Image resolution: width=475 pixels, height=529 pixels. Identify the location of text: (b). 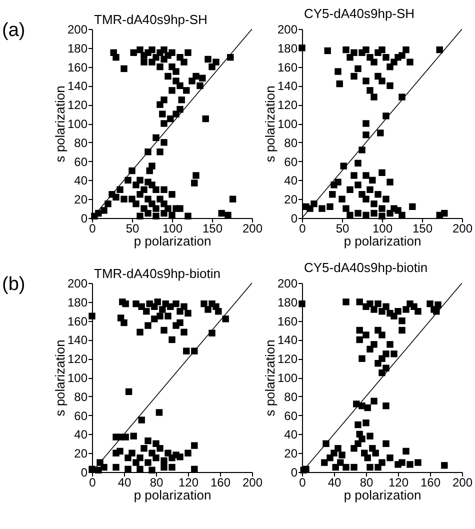
(14, 284).